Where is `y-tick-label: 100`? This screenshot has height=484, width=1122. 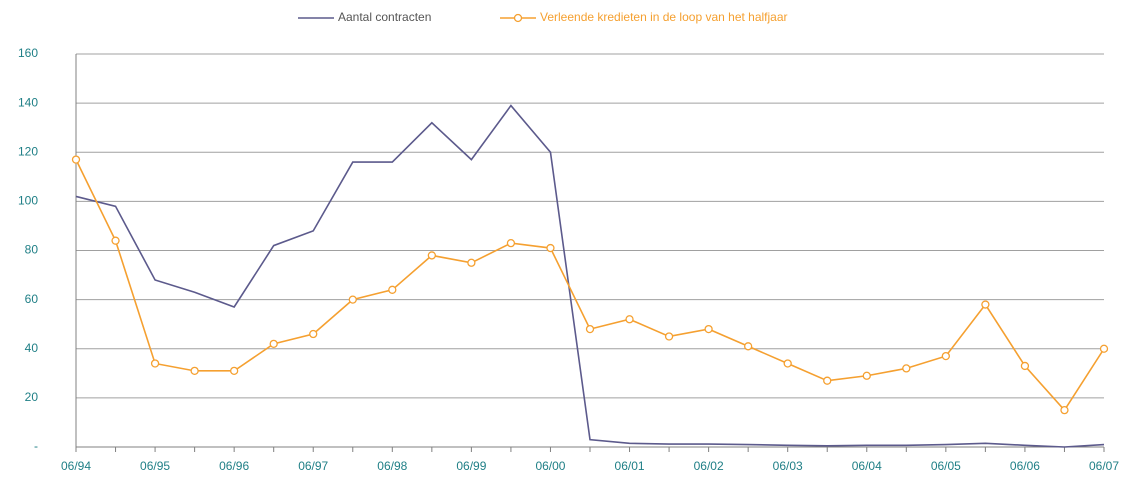 y-tick-label: 100 is located at coordinates (28, 201).